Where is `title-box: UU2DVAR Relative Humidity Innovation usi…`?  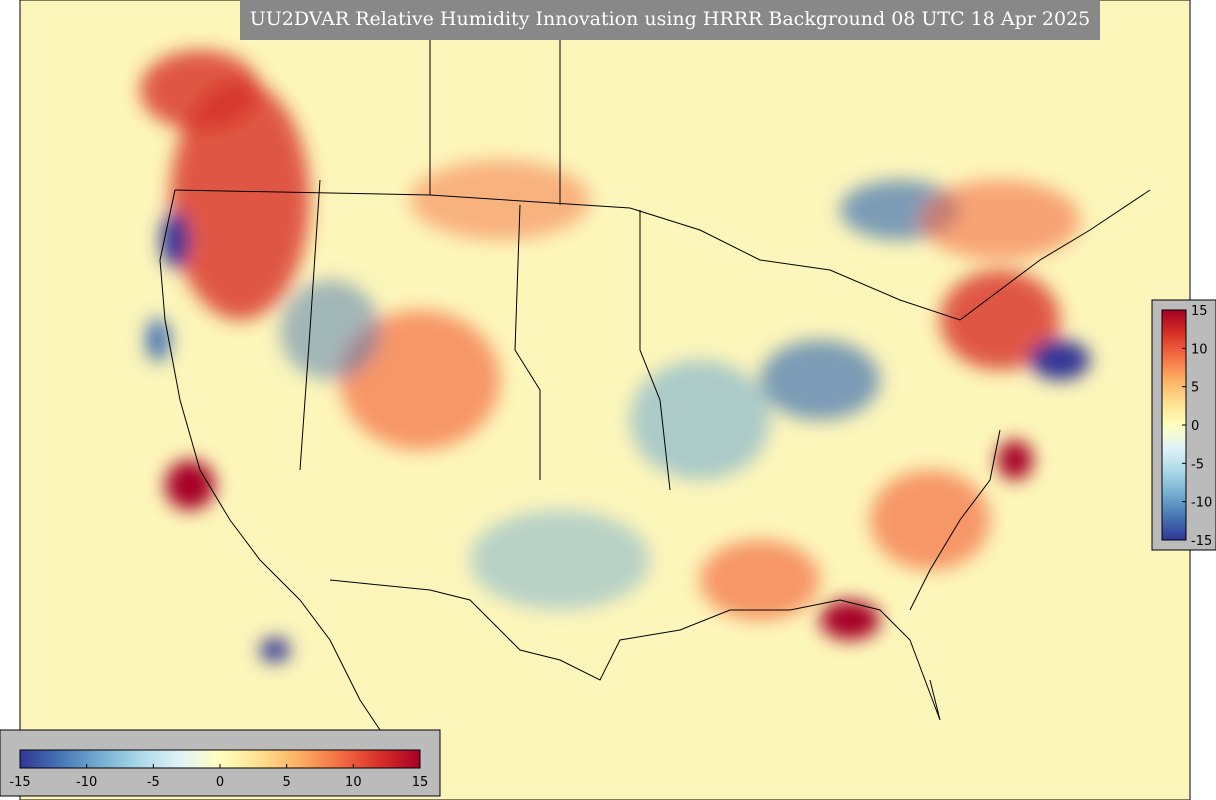
title-box: UU2DVAR Relative Humidity Innovation usi… is located at coordinates (670, 20).